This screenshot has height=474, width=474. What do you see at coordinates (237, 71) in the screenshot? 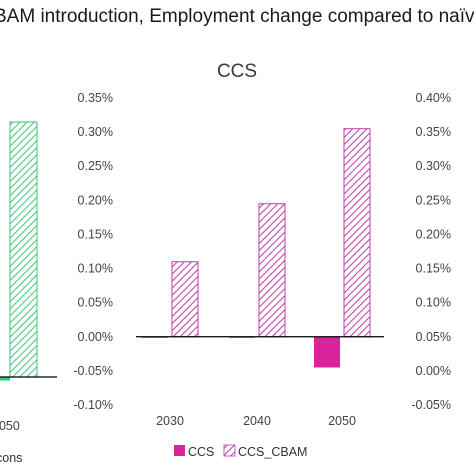
I see `chart-title: CCS` at bounding box center [237, 71].